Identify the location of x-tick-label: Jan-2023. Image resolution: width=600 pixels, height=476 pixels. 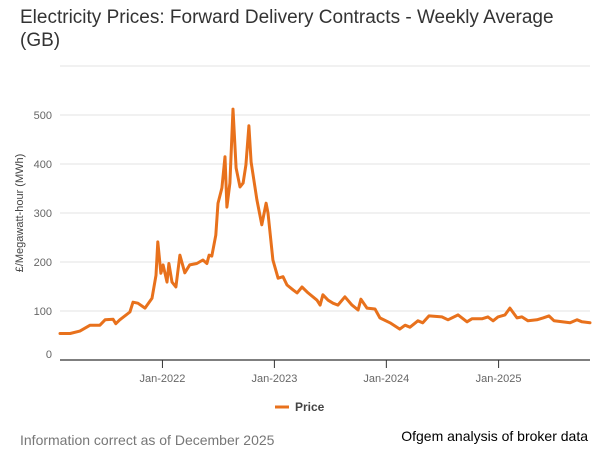
(274, 379).